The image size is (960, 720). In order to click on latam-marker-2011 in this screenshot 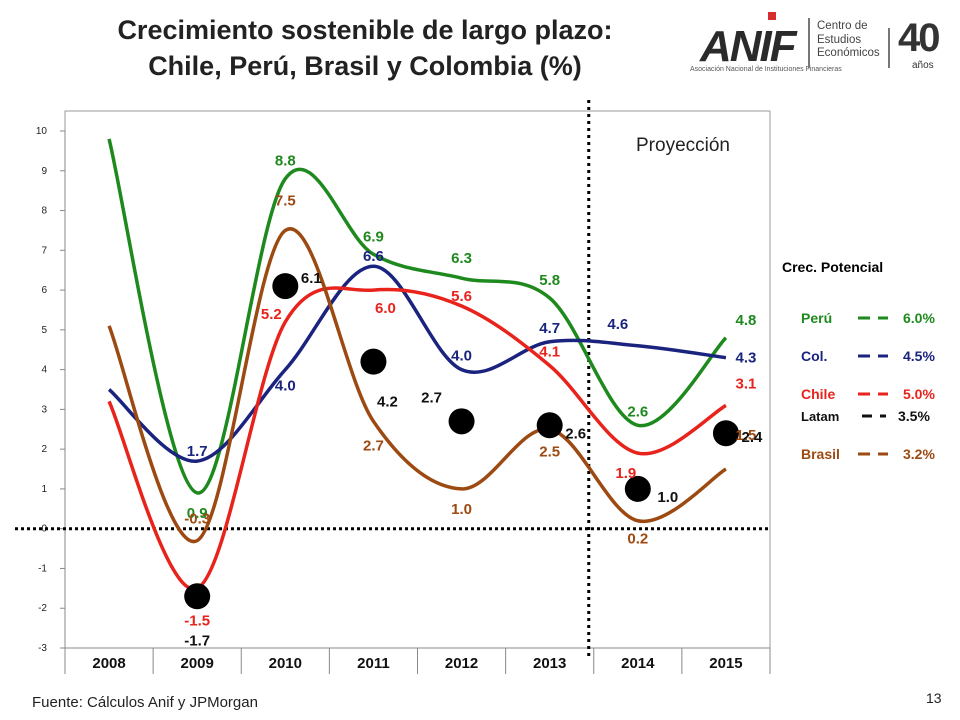, I will do `click(373, 361)`.